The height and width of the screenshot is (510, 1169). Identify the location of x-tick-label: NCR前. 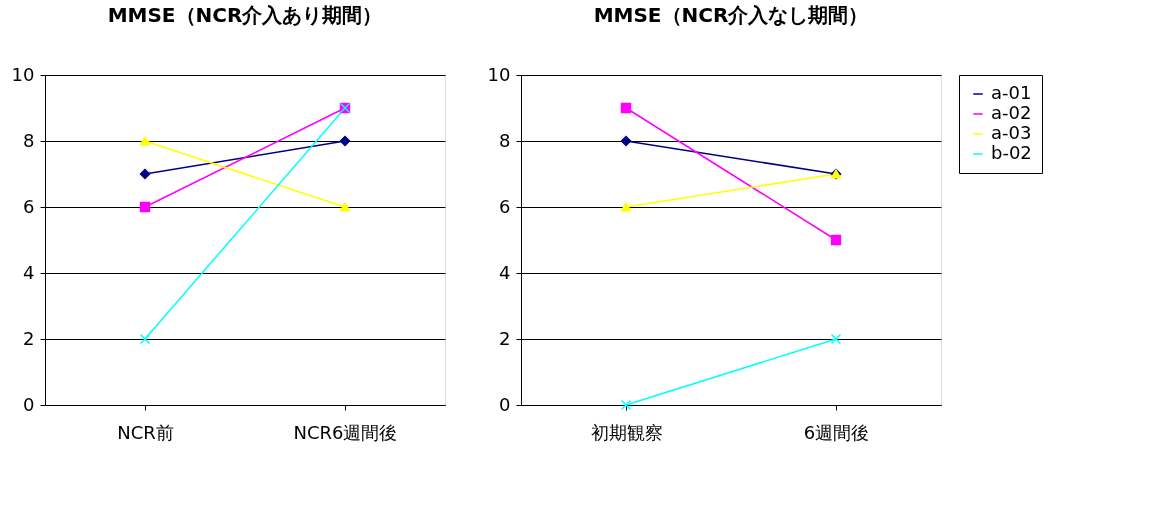
(145, 432).